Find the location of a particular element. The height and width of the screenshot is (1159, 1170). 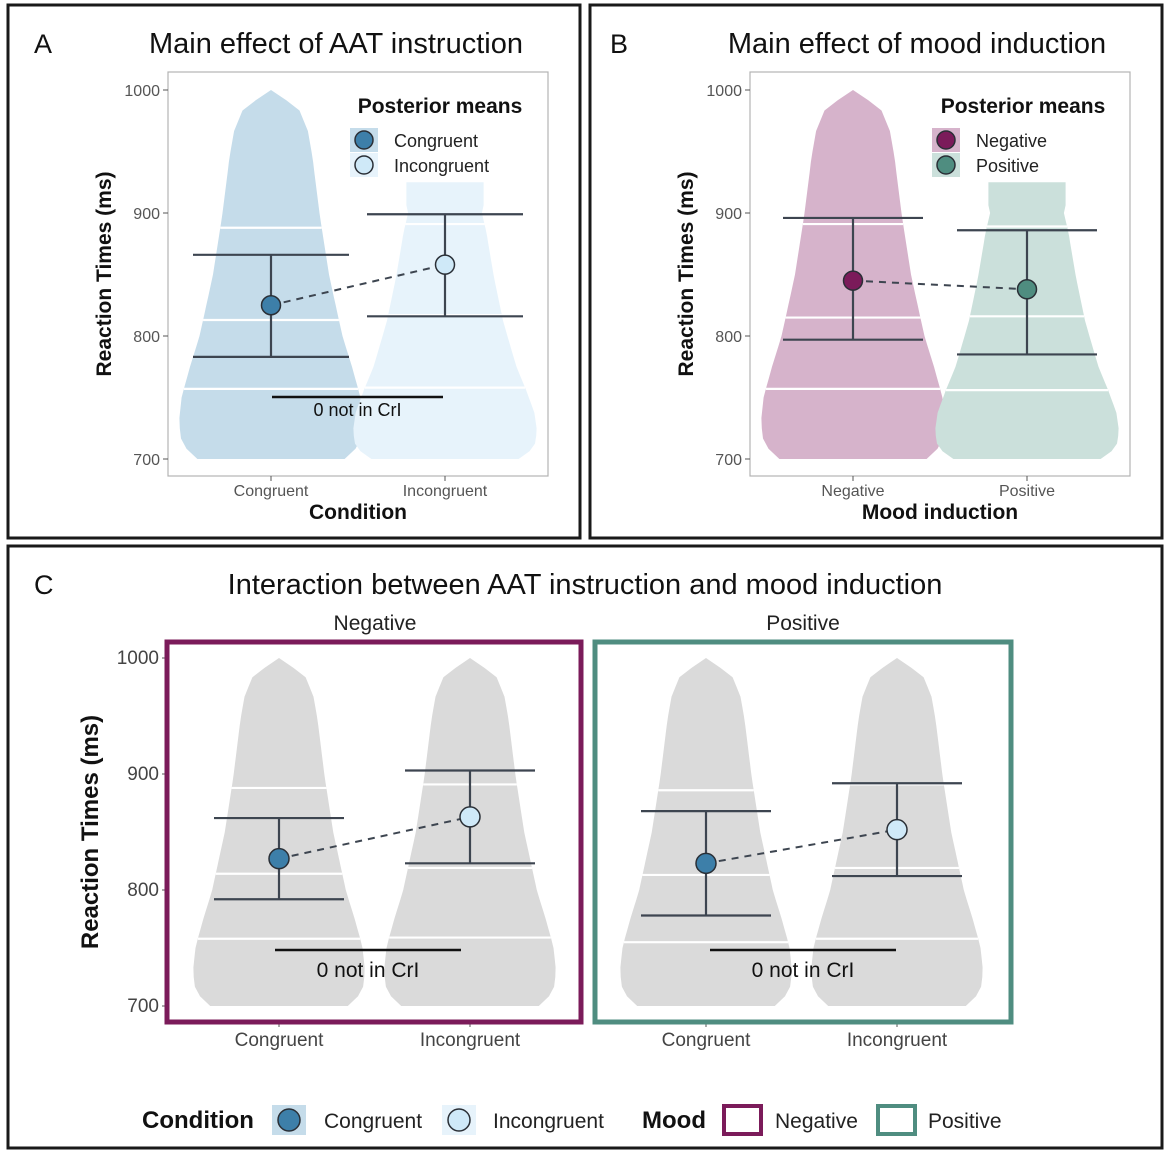

legend-label-congruent: Congruent is located at coordinates (373, 1121).